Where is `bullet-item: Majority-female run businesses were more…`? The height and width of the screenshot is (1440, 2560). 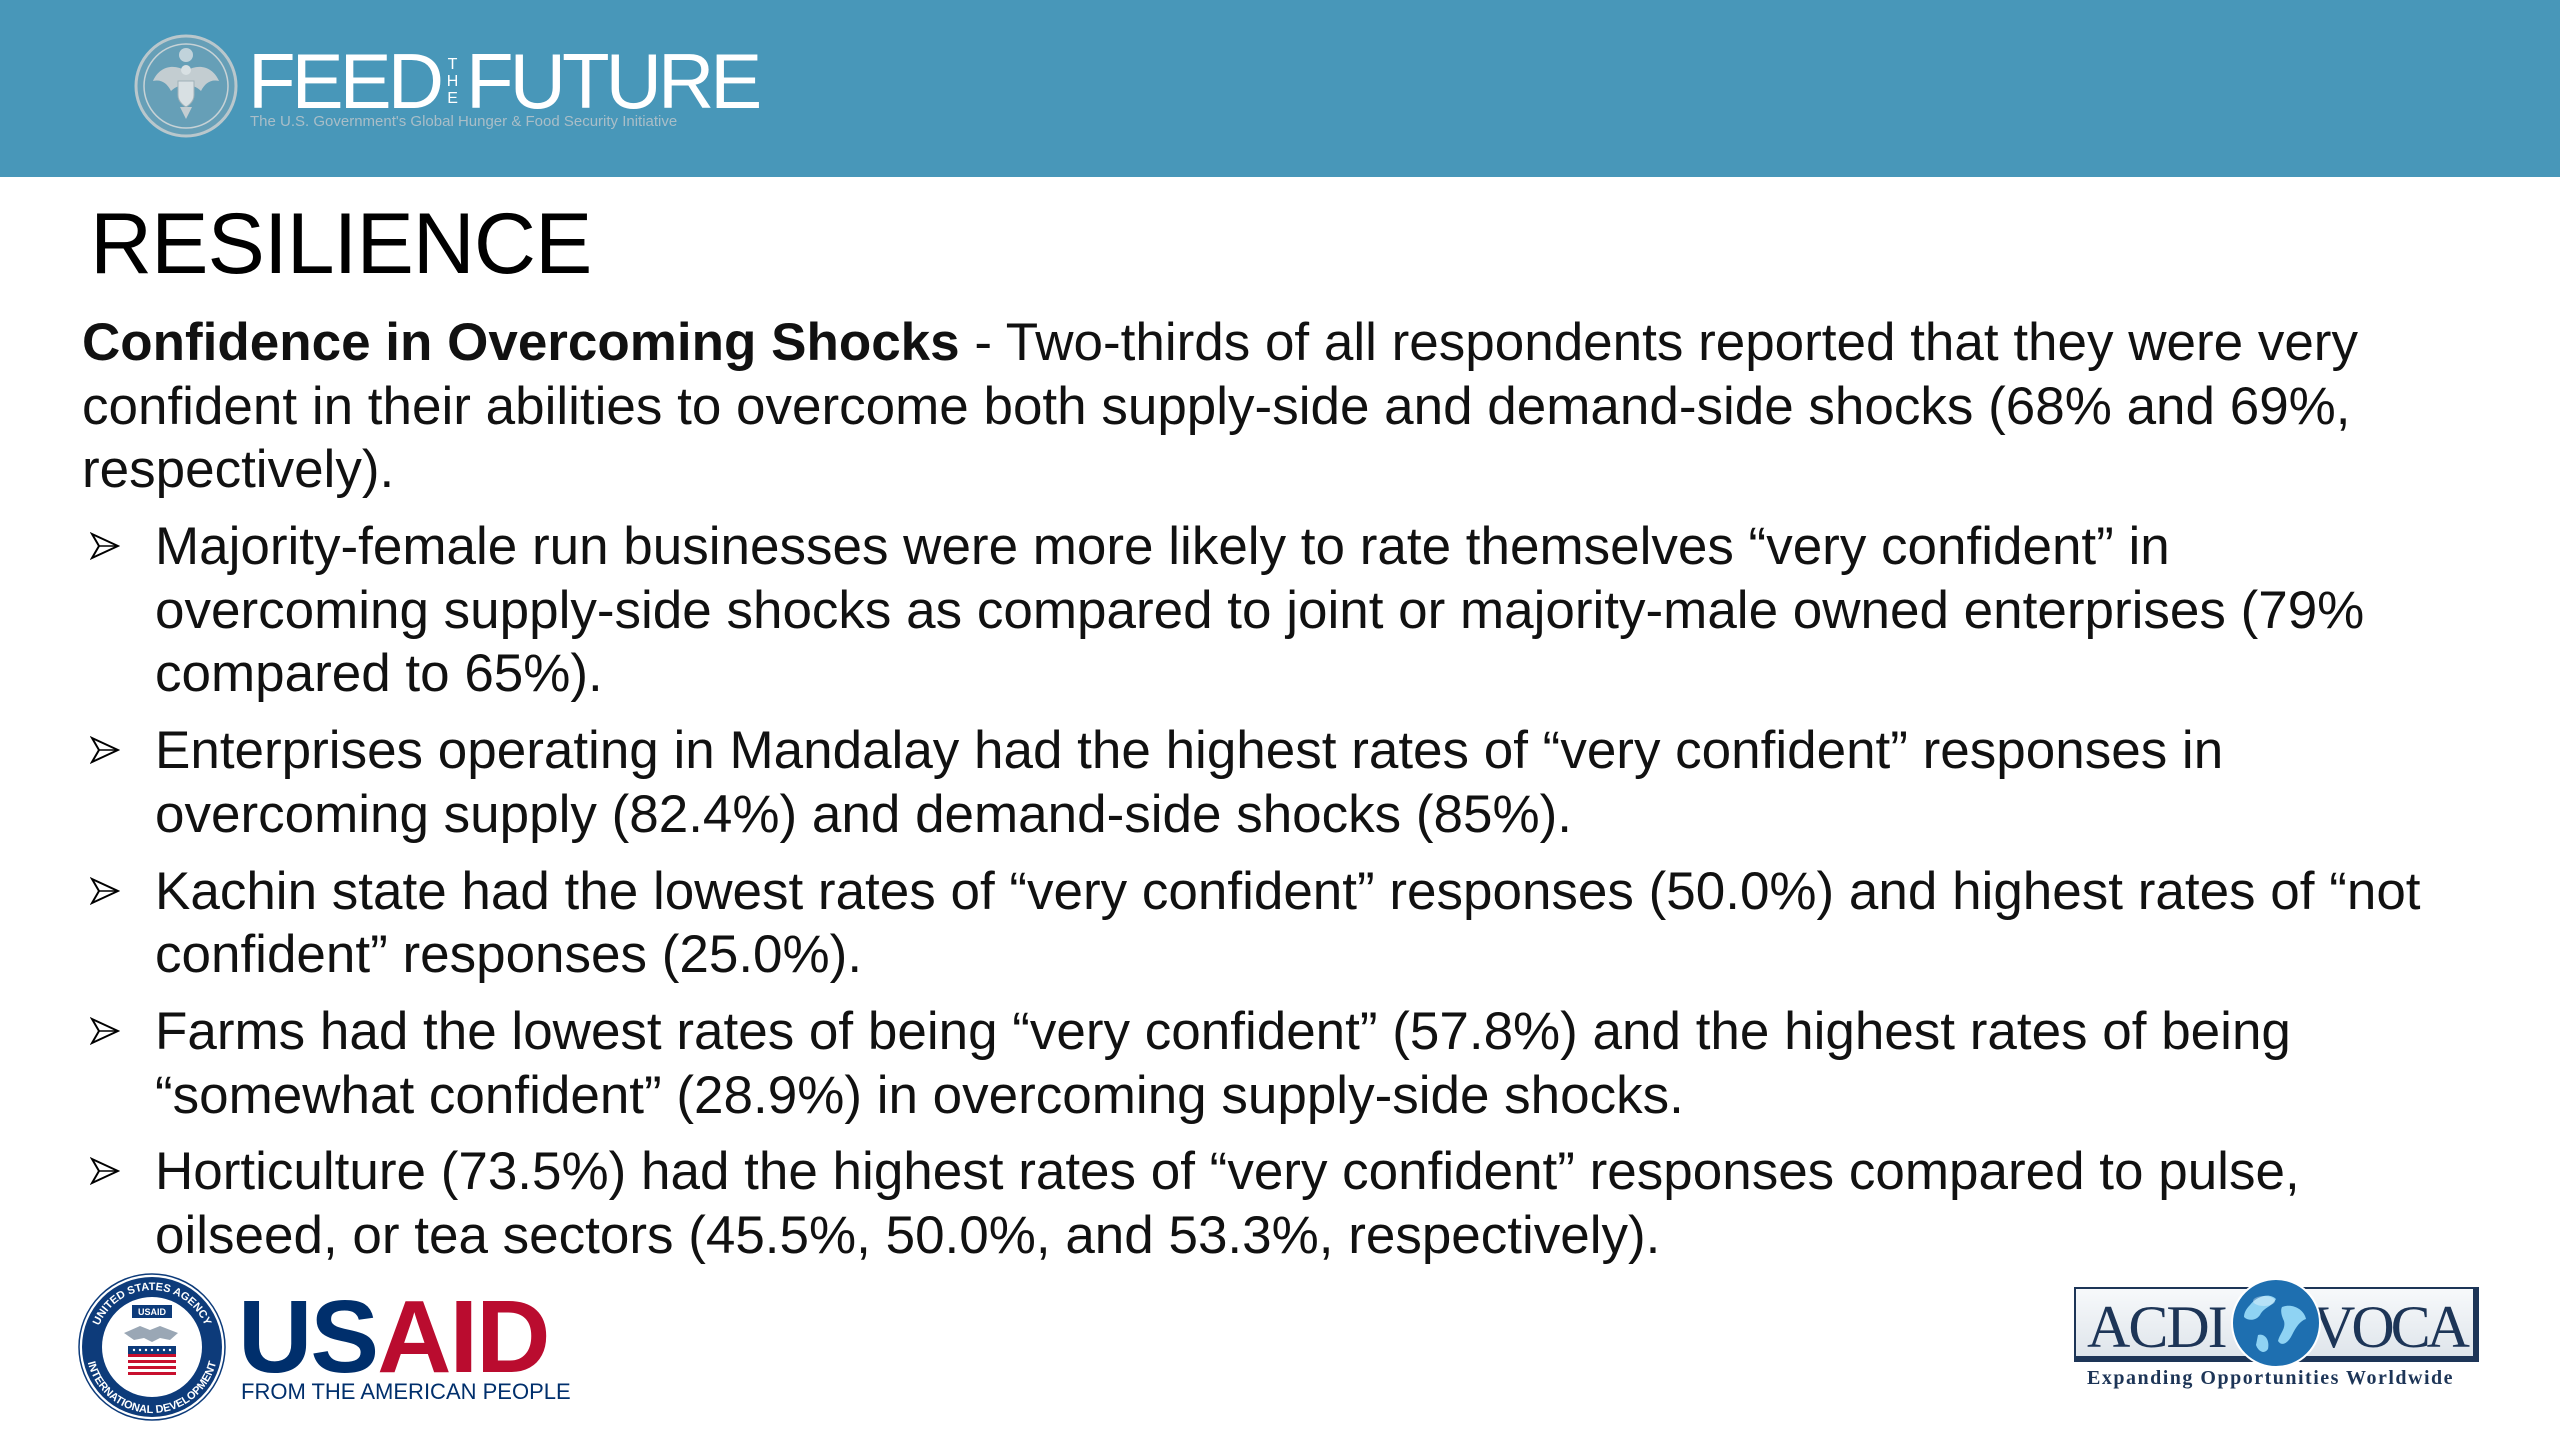 bullet-item: Majority-female run businesses were more… is located at coordinates (1280, 610).